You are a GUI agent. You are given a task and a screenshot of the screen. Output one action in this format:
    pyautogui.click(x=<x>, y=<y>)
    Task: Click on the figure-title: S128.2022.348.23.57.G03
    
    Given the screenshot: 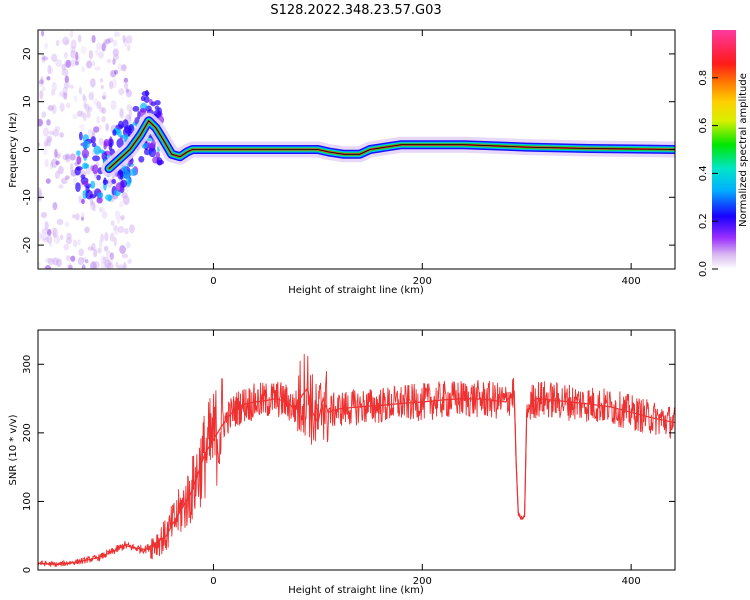 What is the action you would take?
    pyautogui.click(x=355, y=10)
    